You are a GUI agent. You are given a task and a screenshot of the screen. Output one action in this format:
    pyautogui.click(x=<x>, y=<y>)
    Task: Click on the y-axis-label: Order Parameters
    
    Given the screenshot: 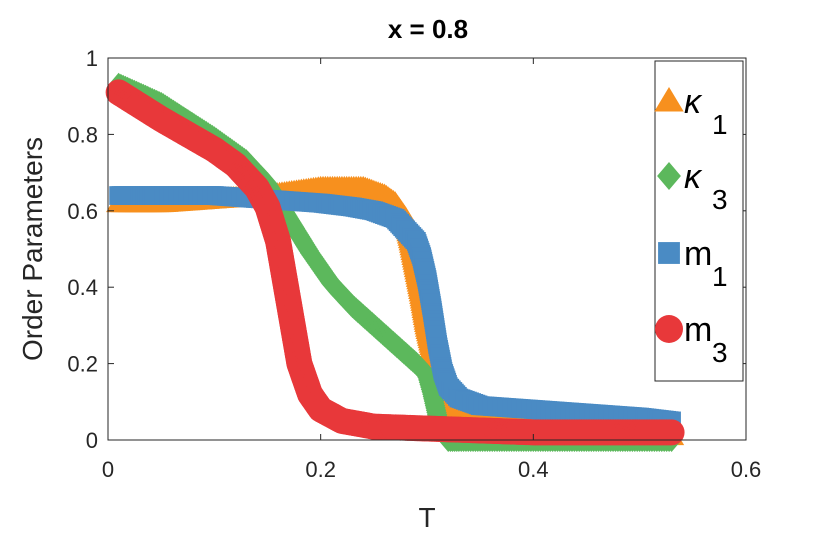 What is the action you would take?
    pyautogui.click(x=32, y=249)
    